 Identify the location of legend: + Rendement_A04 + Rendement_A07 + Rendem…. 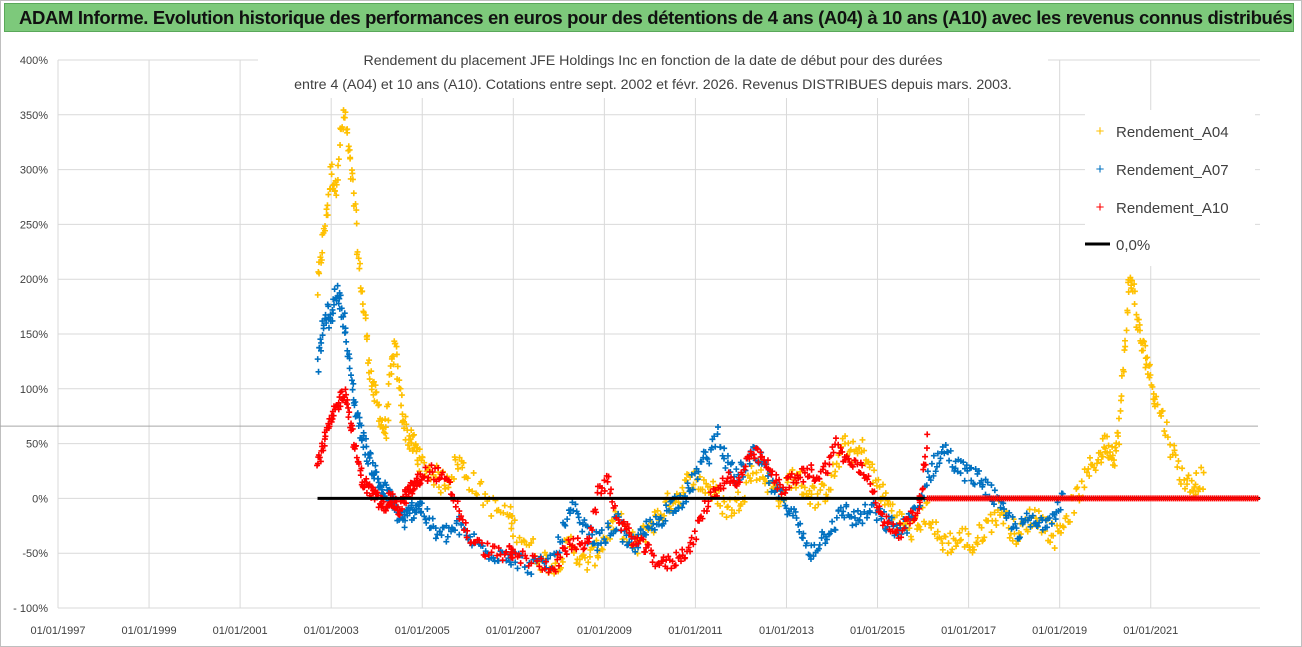
(1170, 188).